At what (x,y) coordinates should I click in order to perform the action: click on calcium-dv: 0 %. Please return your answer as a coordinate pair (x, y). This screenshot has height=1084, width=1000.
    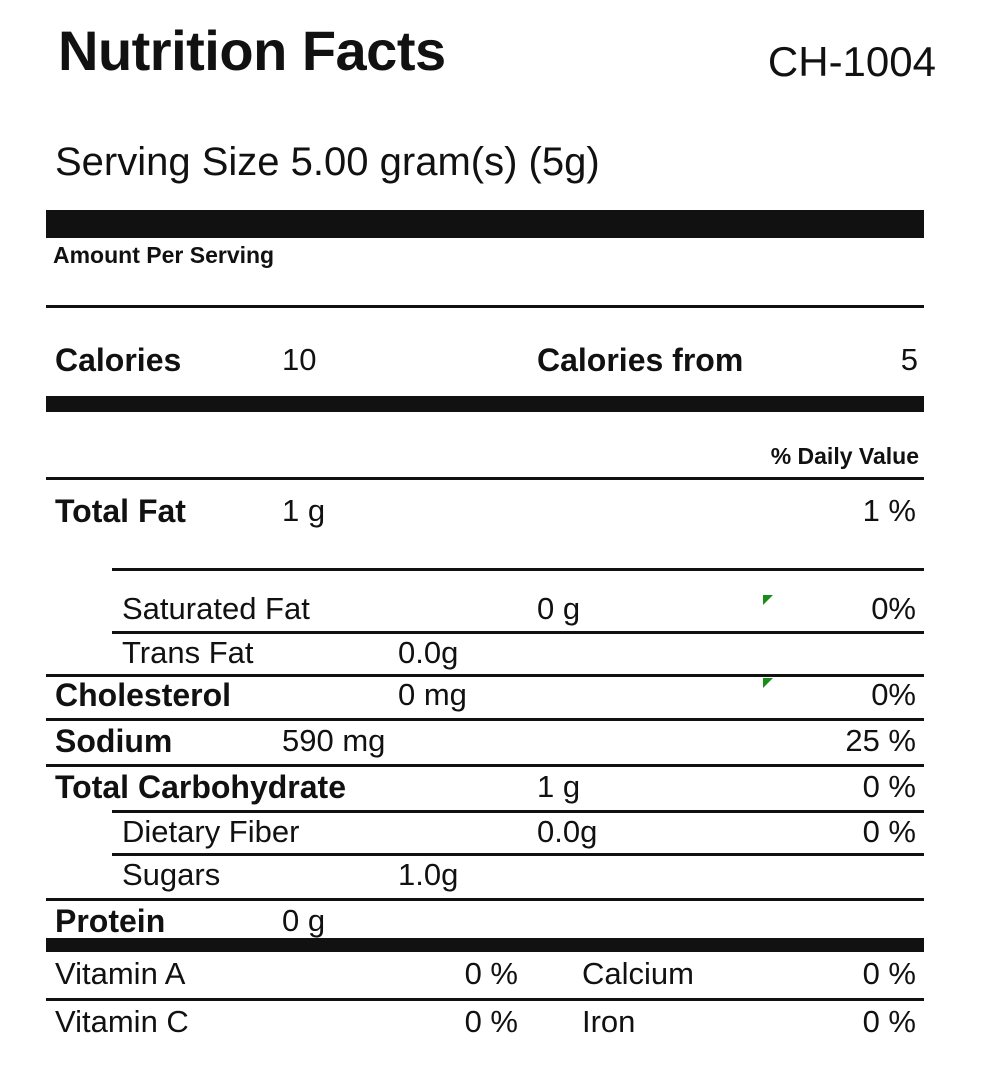
    Looking at the image, I should click on (889, 973).